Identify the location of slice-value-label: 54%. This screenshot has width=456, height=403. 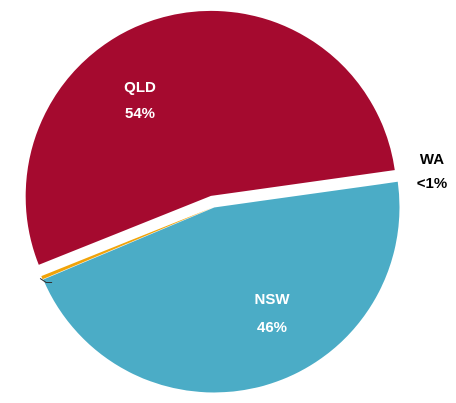
(140, 113).